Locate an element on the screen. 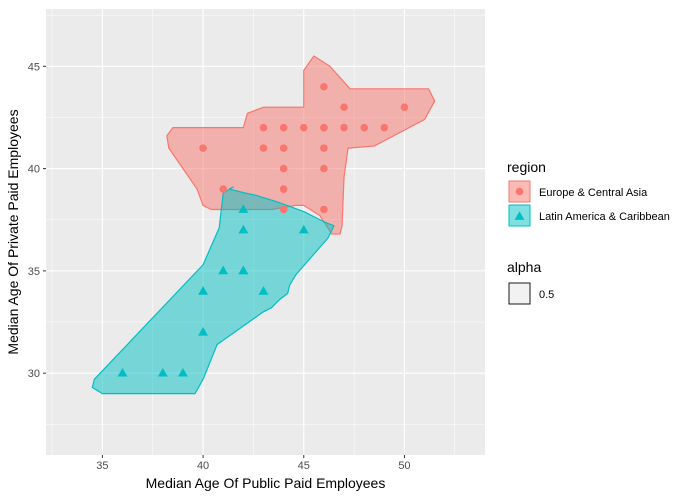  x-tick-label-45: 45 is located at coordinates (304, 466).